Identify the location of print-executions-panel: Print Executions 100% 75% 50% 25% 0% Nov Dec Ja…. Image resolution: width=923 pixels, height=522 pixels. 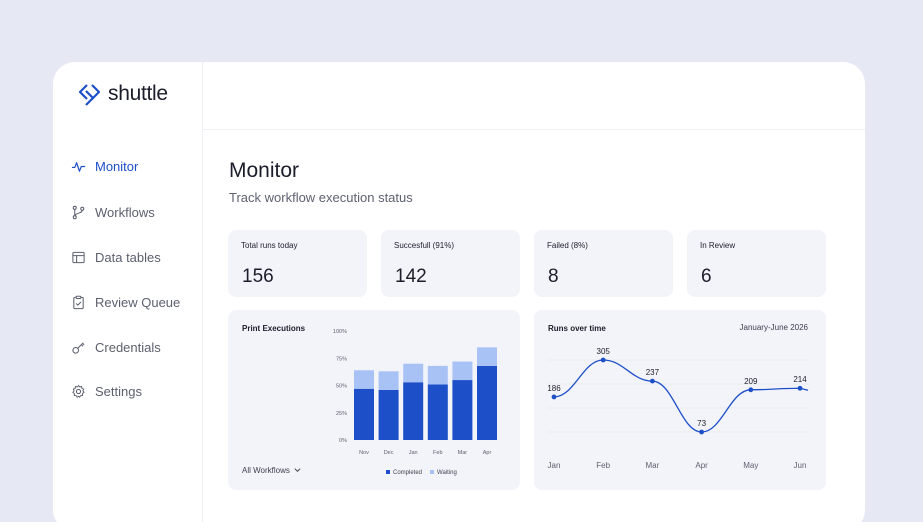
(374, 400).